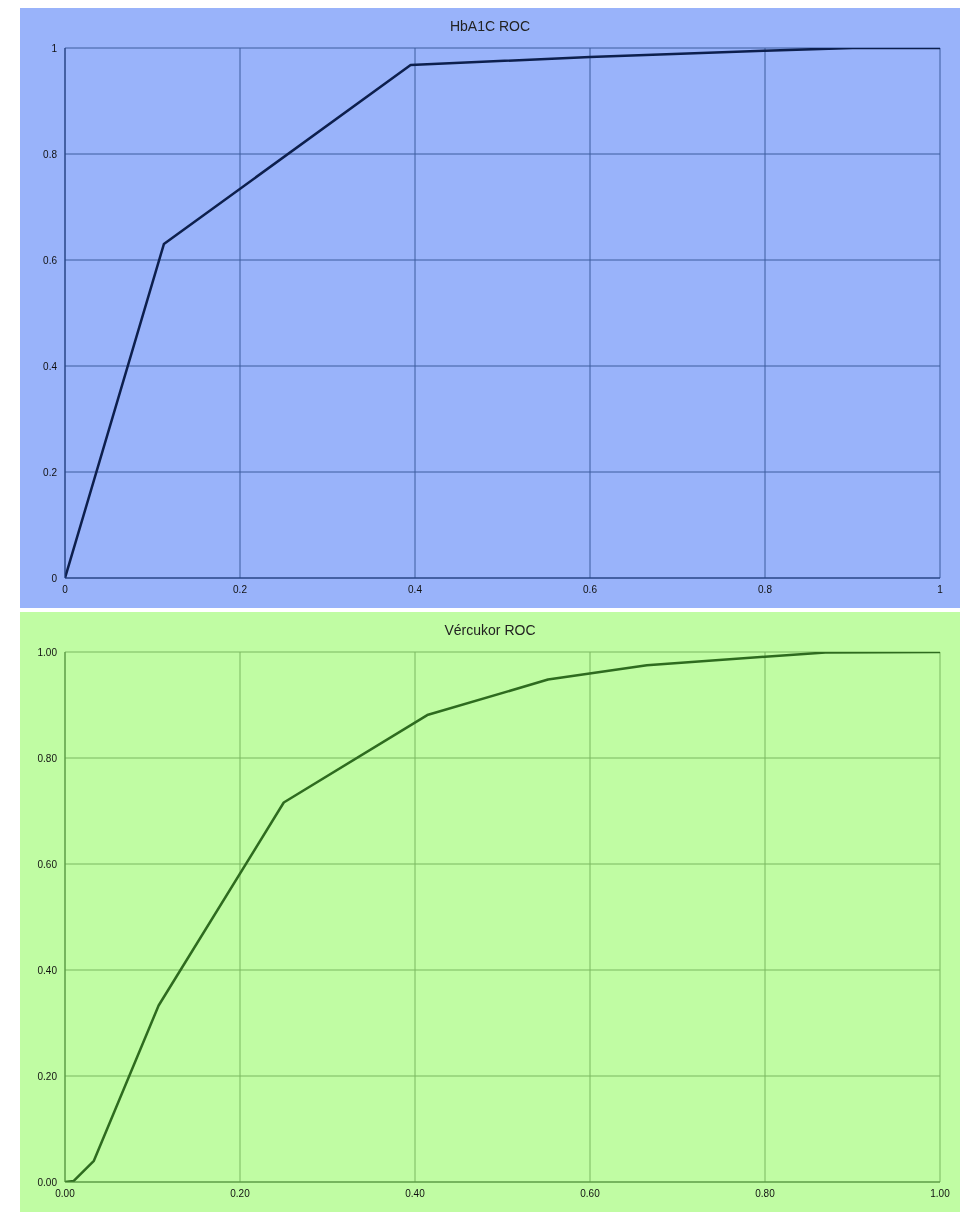 The height and width of the screenshot is (1222, 973). What do you see at coordinates (47, 864) in the screenshot?
I see `y-tick-label: 0.60` at bounding box center [47, 864].